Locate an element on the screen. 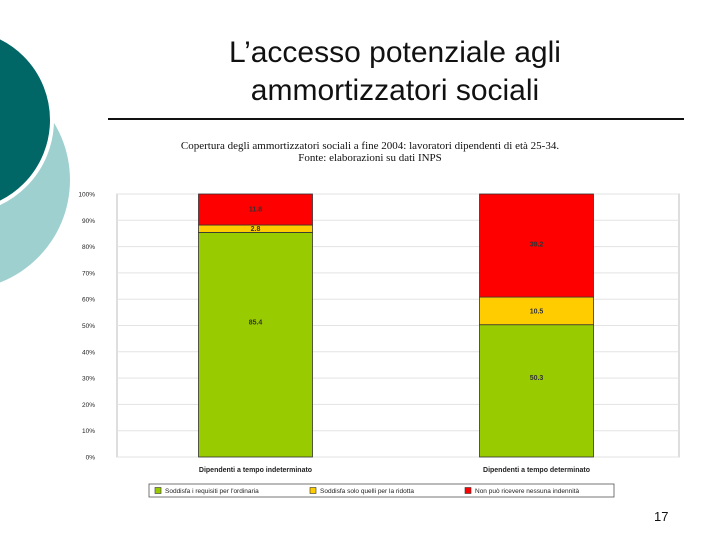 This screenshot has height=540, width=720. y-tick-label: 90% is located at coordinates (88, 221).